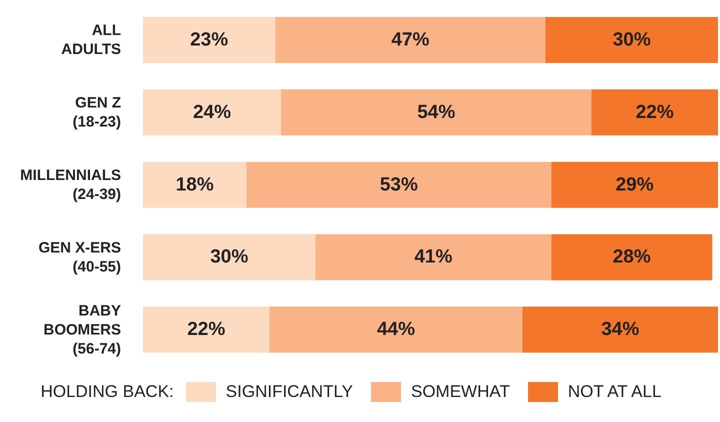 This screenshot has height=422, width=720. Describe the element at coordinates (614, 392) in the screenshot. I see `legend-label: NOT AT ALL` at that location.